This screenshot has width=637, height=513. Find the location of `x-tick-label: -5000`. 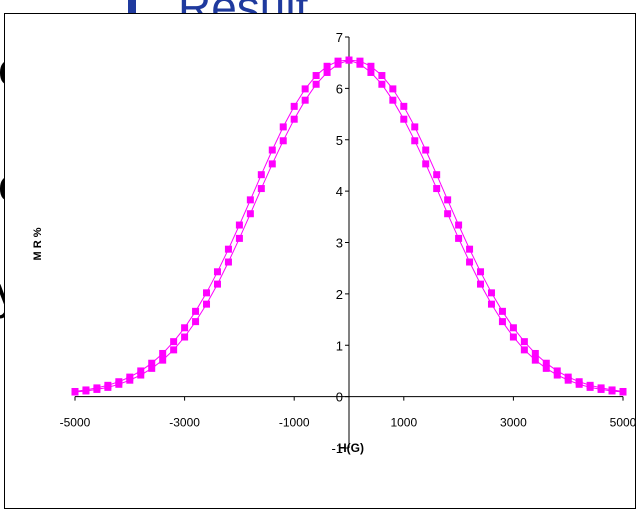

x-tick-label: -5000 is located at coordinates (75, 423).